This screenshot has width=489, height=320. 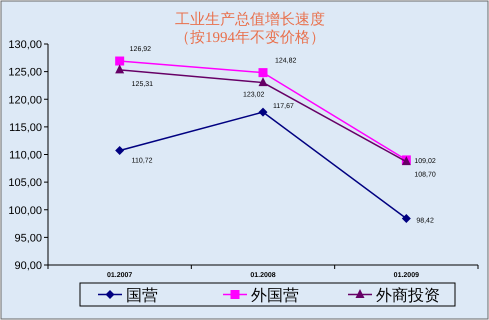 What do you see at coordinates (25, 100) in the screenshot?
I see `y-tick-label: 120,00` at bounding box center [25, 100].